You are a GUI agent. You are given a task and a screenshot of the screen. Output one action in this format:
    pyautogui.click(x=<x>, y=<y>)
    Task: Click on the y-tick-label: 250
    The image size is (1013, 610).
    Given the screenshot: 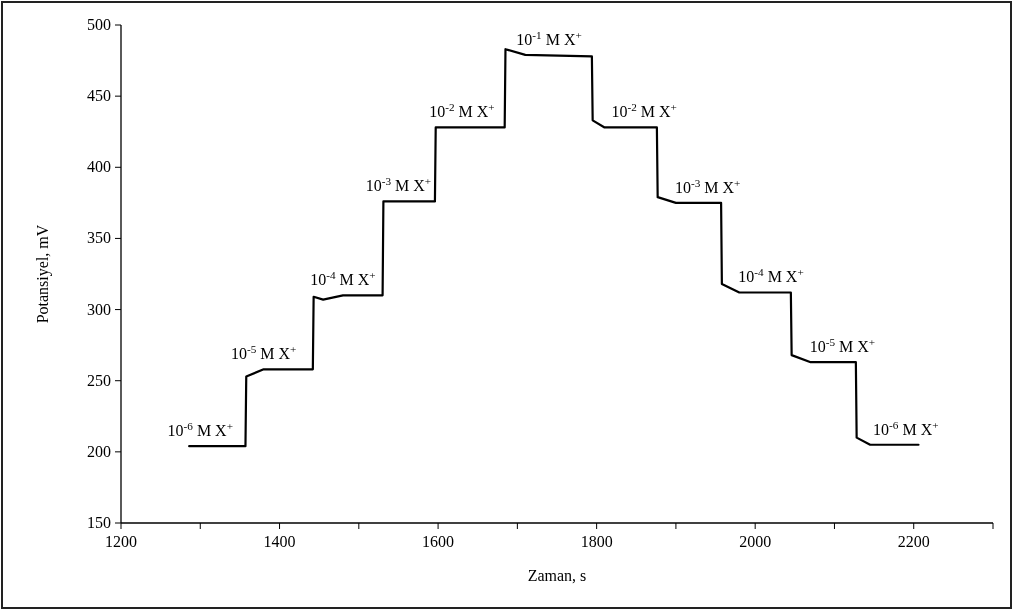 What is the action you would take?
    pyautogui.click(x=99, y=380)
    